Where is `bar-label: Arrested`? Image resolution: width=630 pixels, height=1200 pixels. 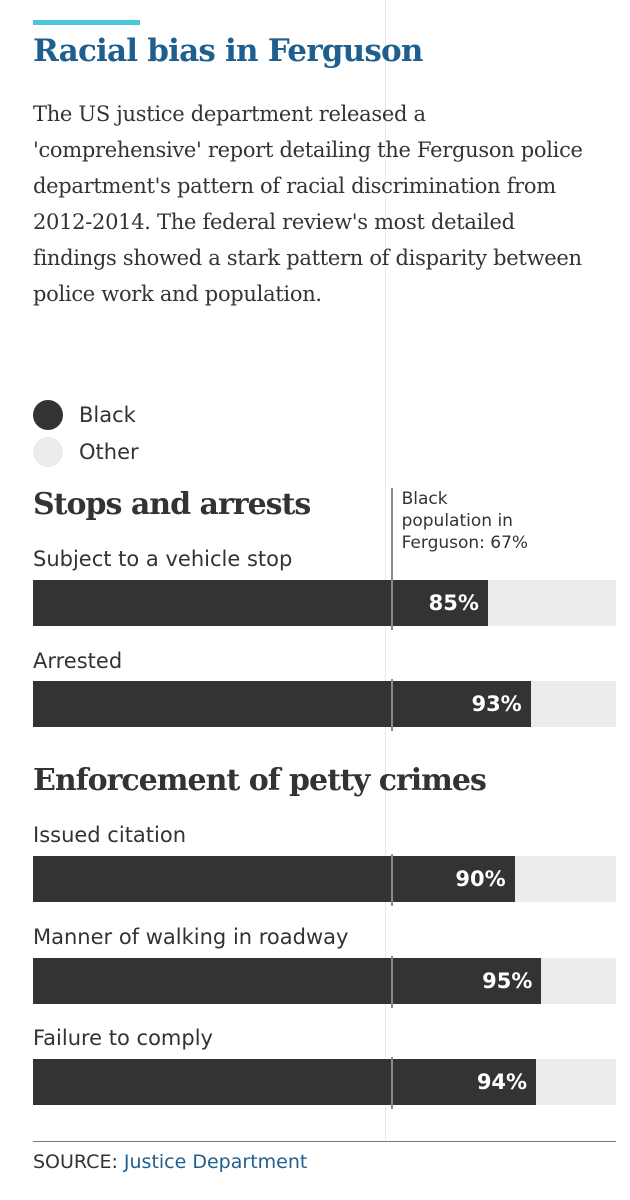
bar-label: Arrested is located at coordinates (78, 661).